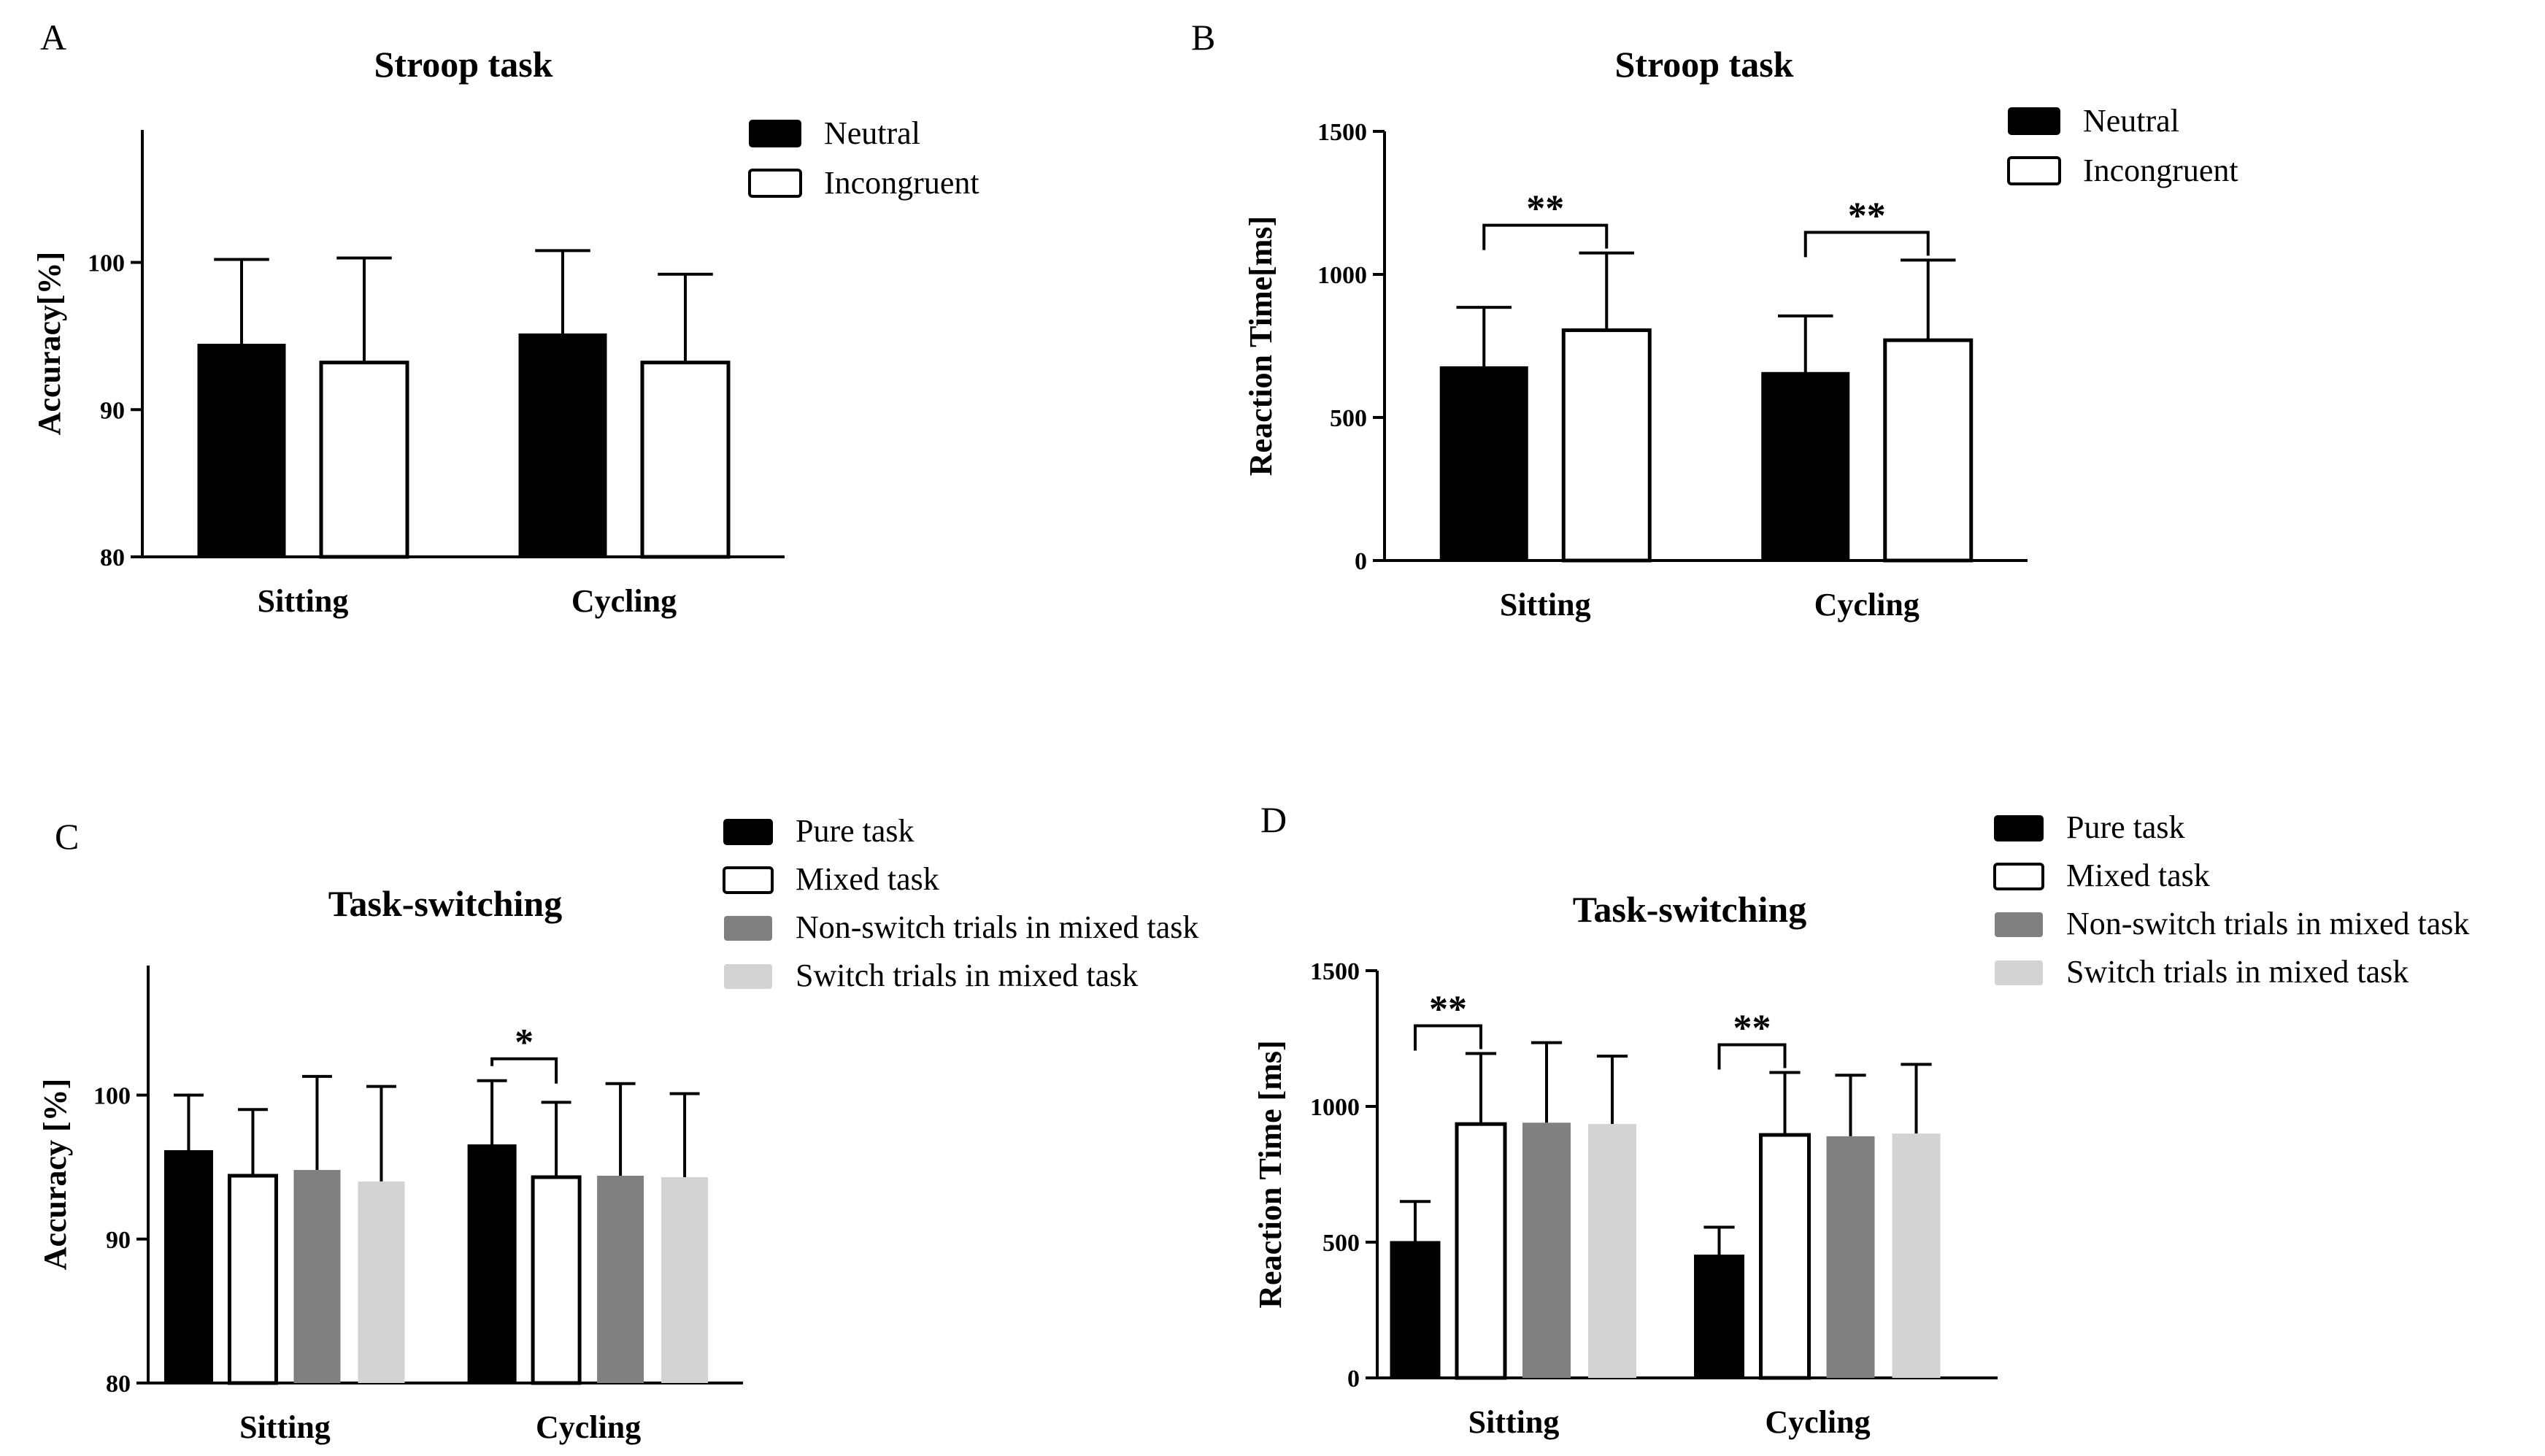 Image resolution: width=2545 pixels, height=1456 pixels. Describe the element at coordinates (1270, 1174) in the screenshot. I see `y-axis-label: Reaction Time [ms]` at that location.